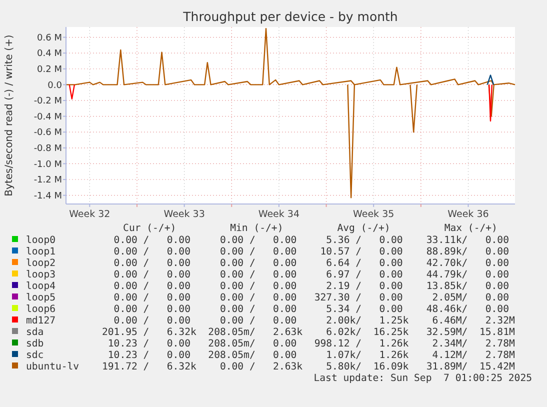 This screenshot has height=407, width=547. I want to click on y-tick-label: -1.2 M, so click(48, 181).